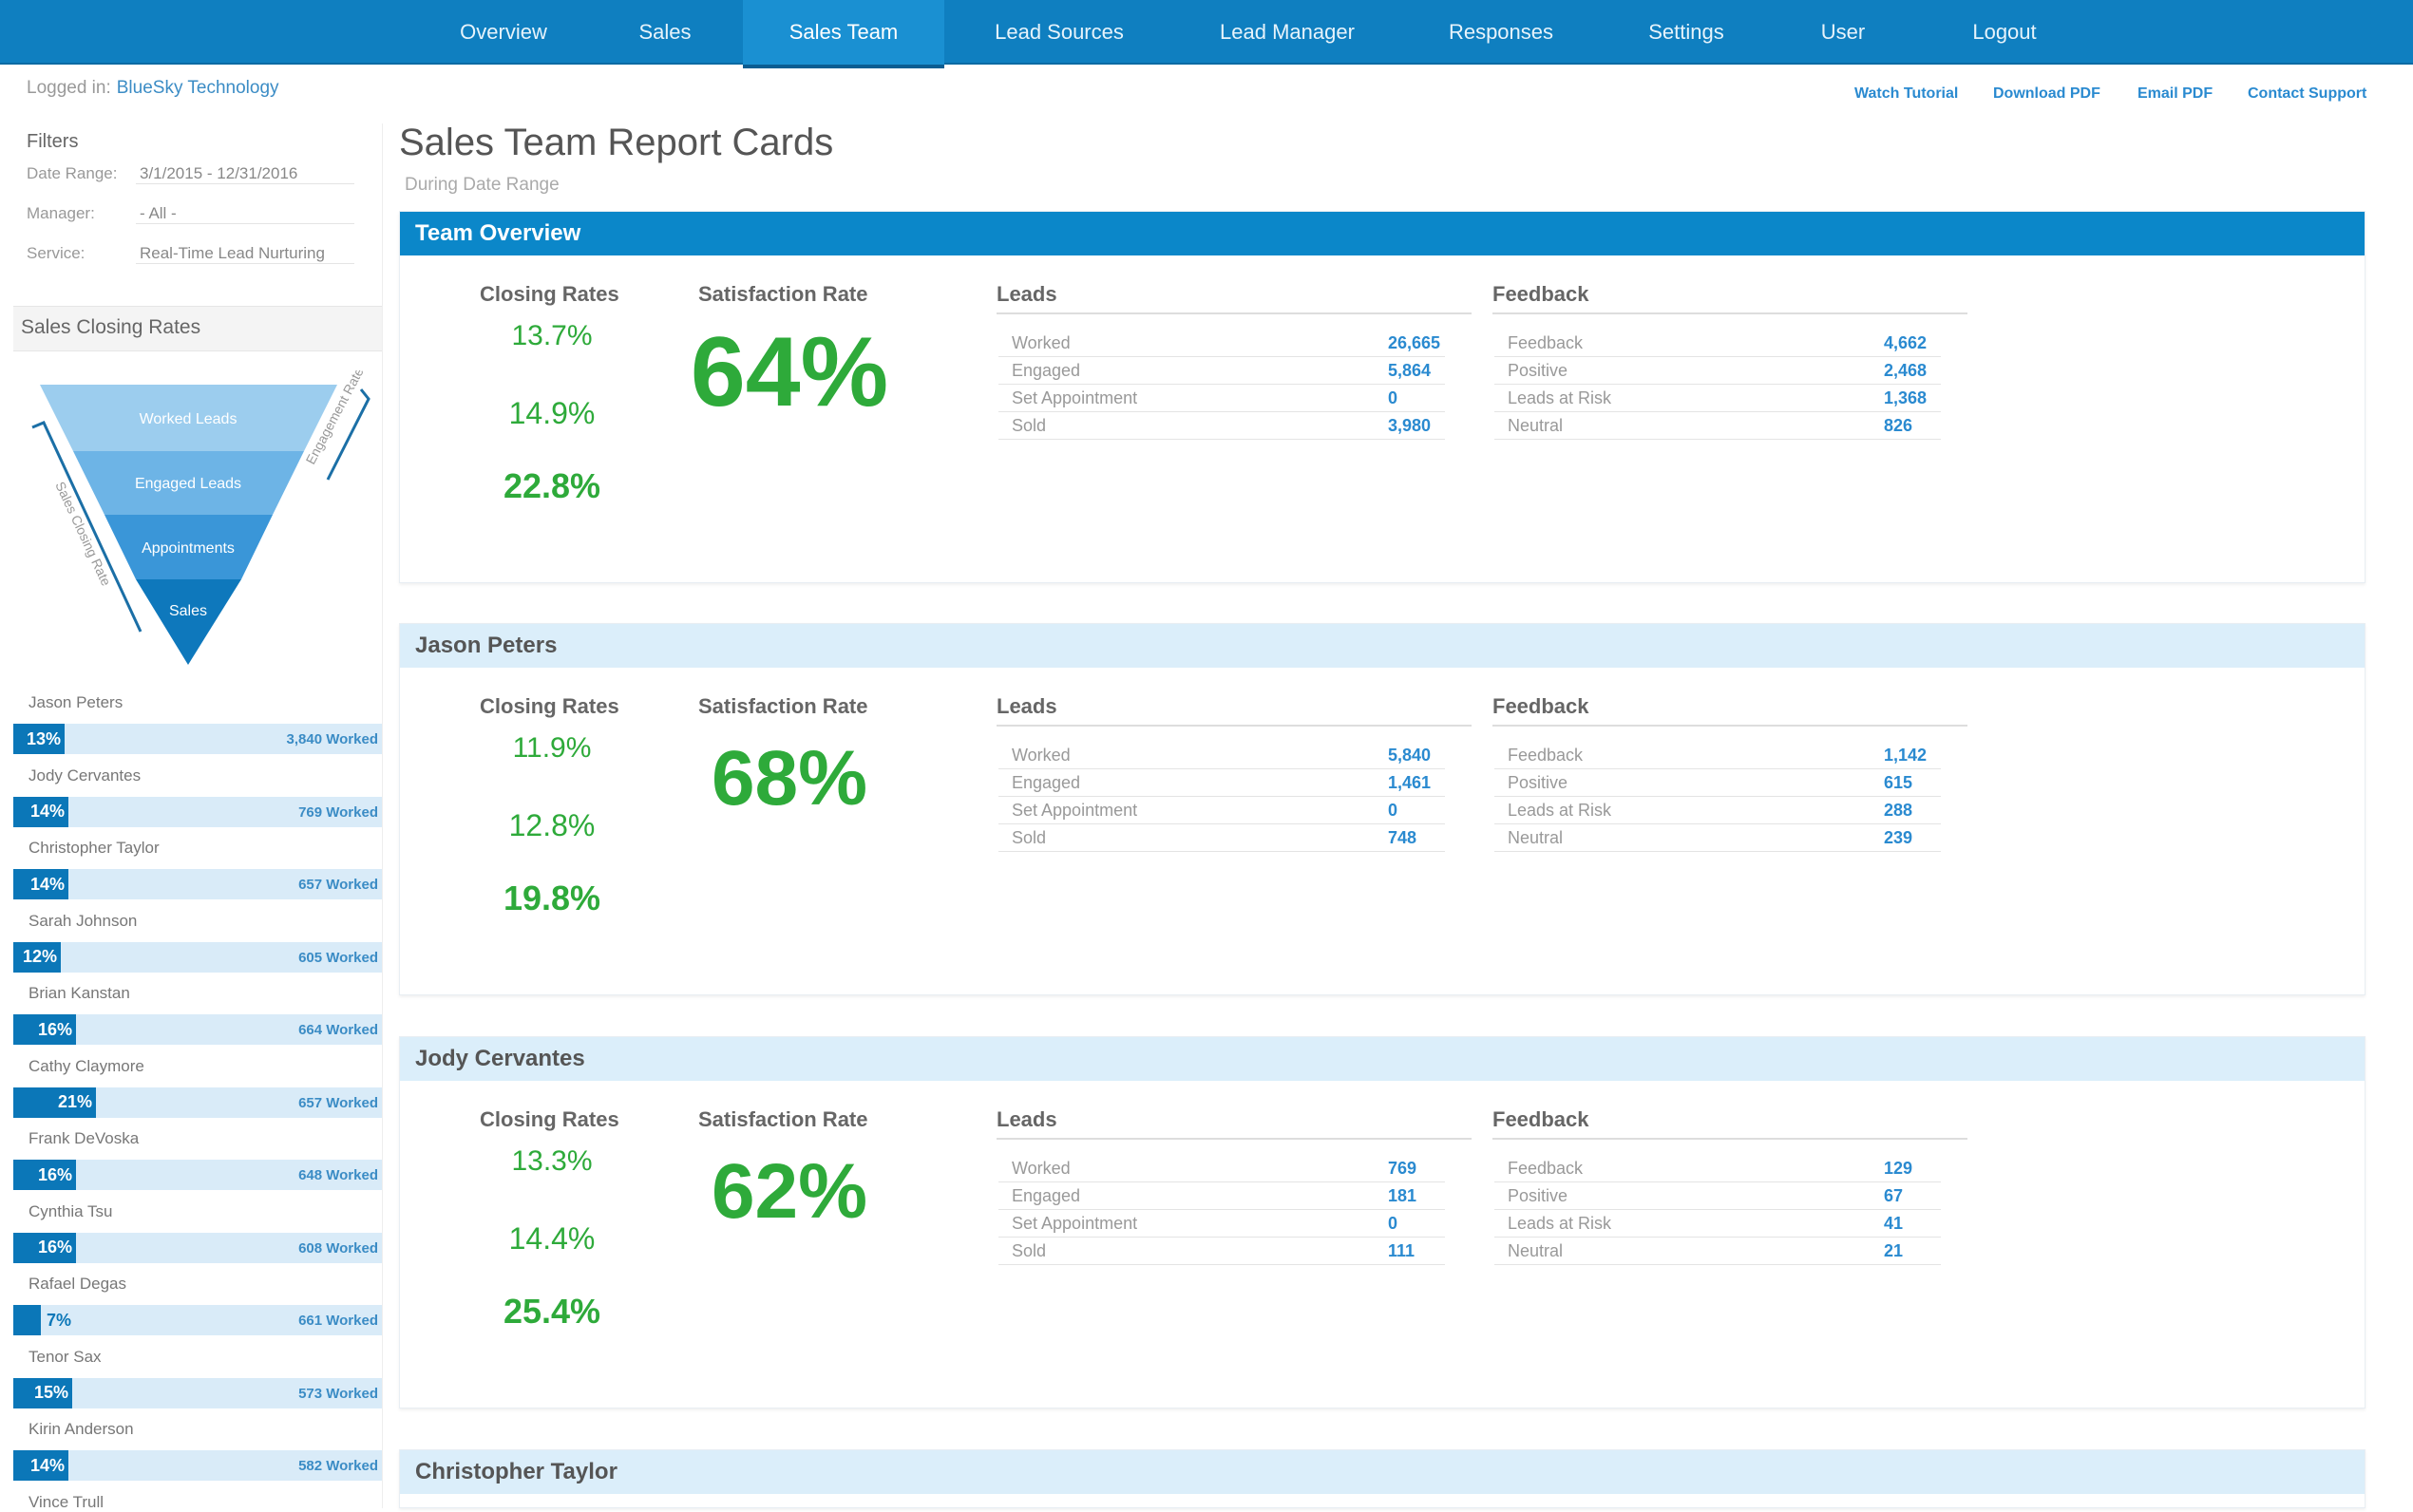 This screenshot has height=1512, width=2413. I want to click on worked-count: 582 Worked, so click(338, 1466).